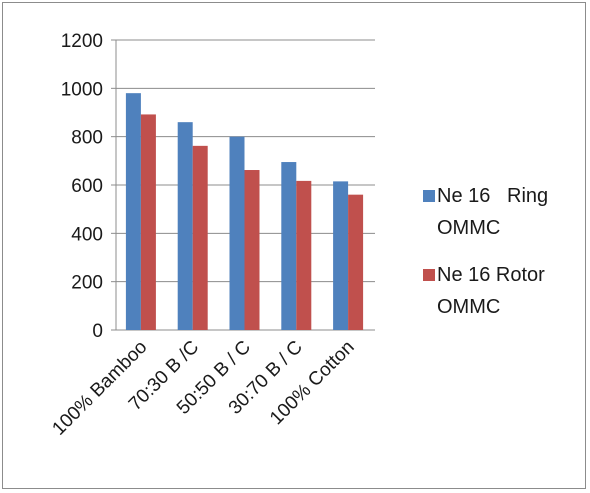 This screenshot has width=590, height=493. Describe the element at coordinates (97, 331) in the screenshot. I see `y-tick-label: 0` at that location.